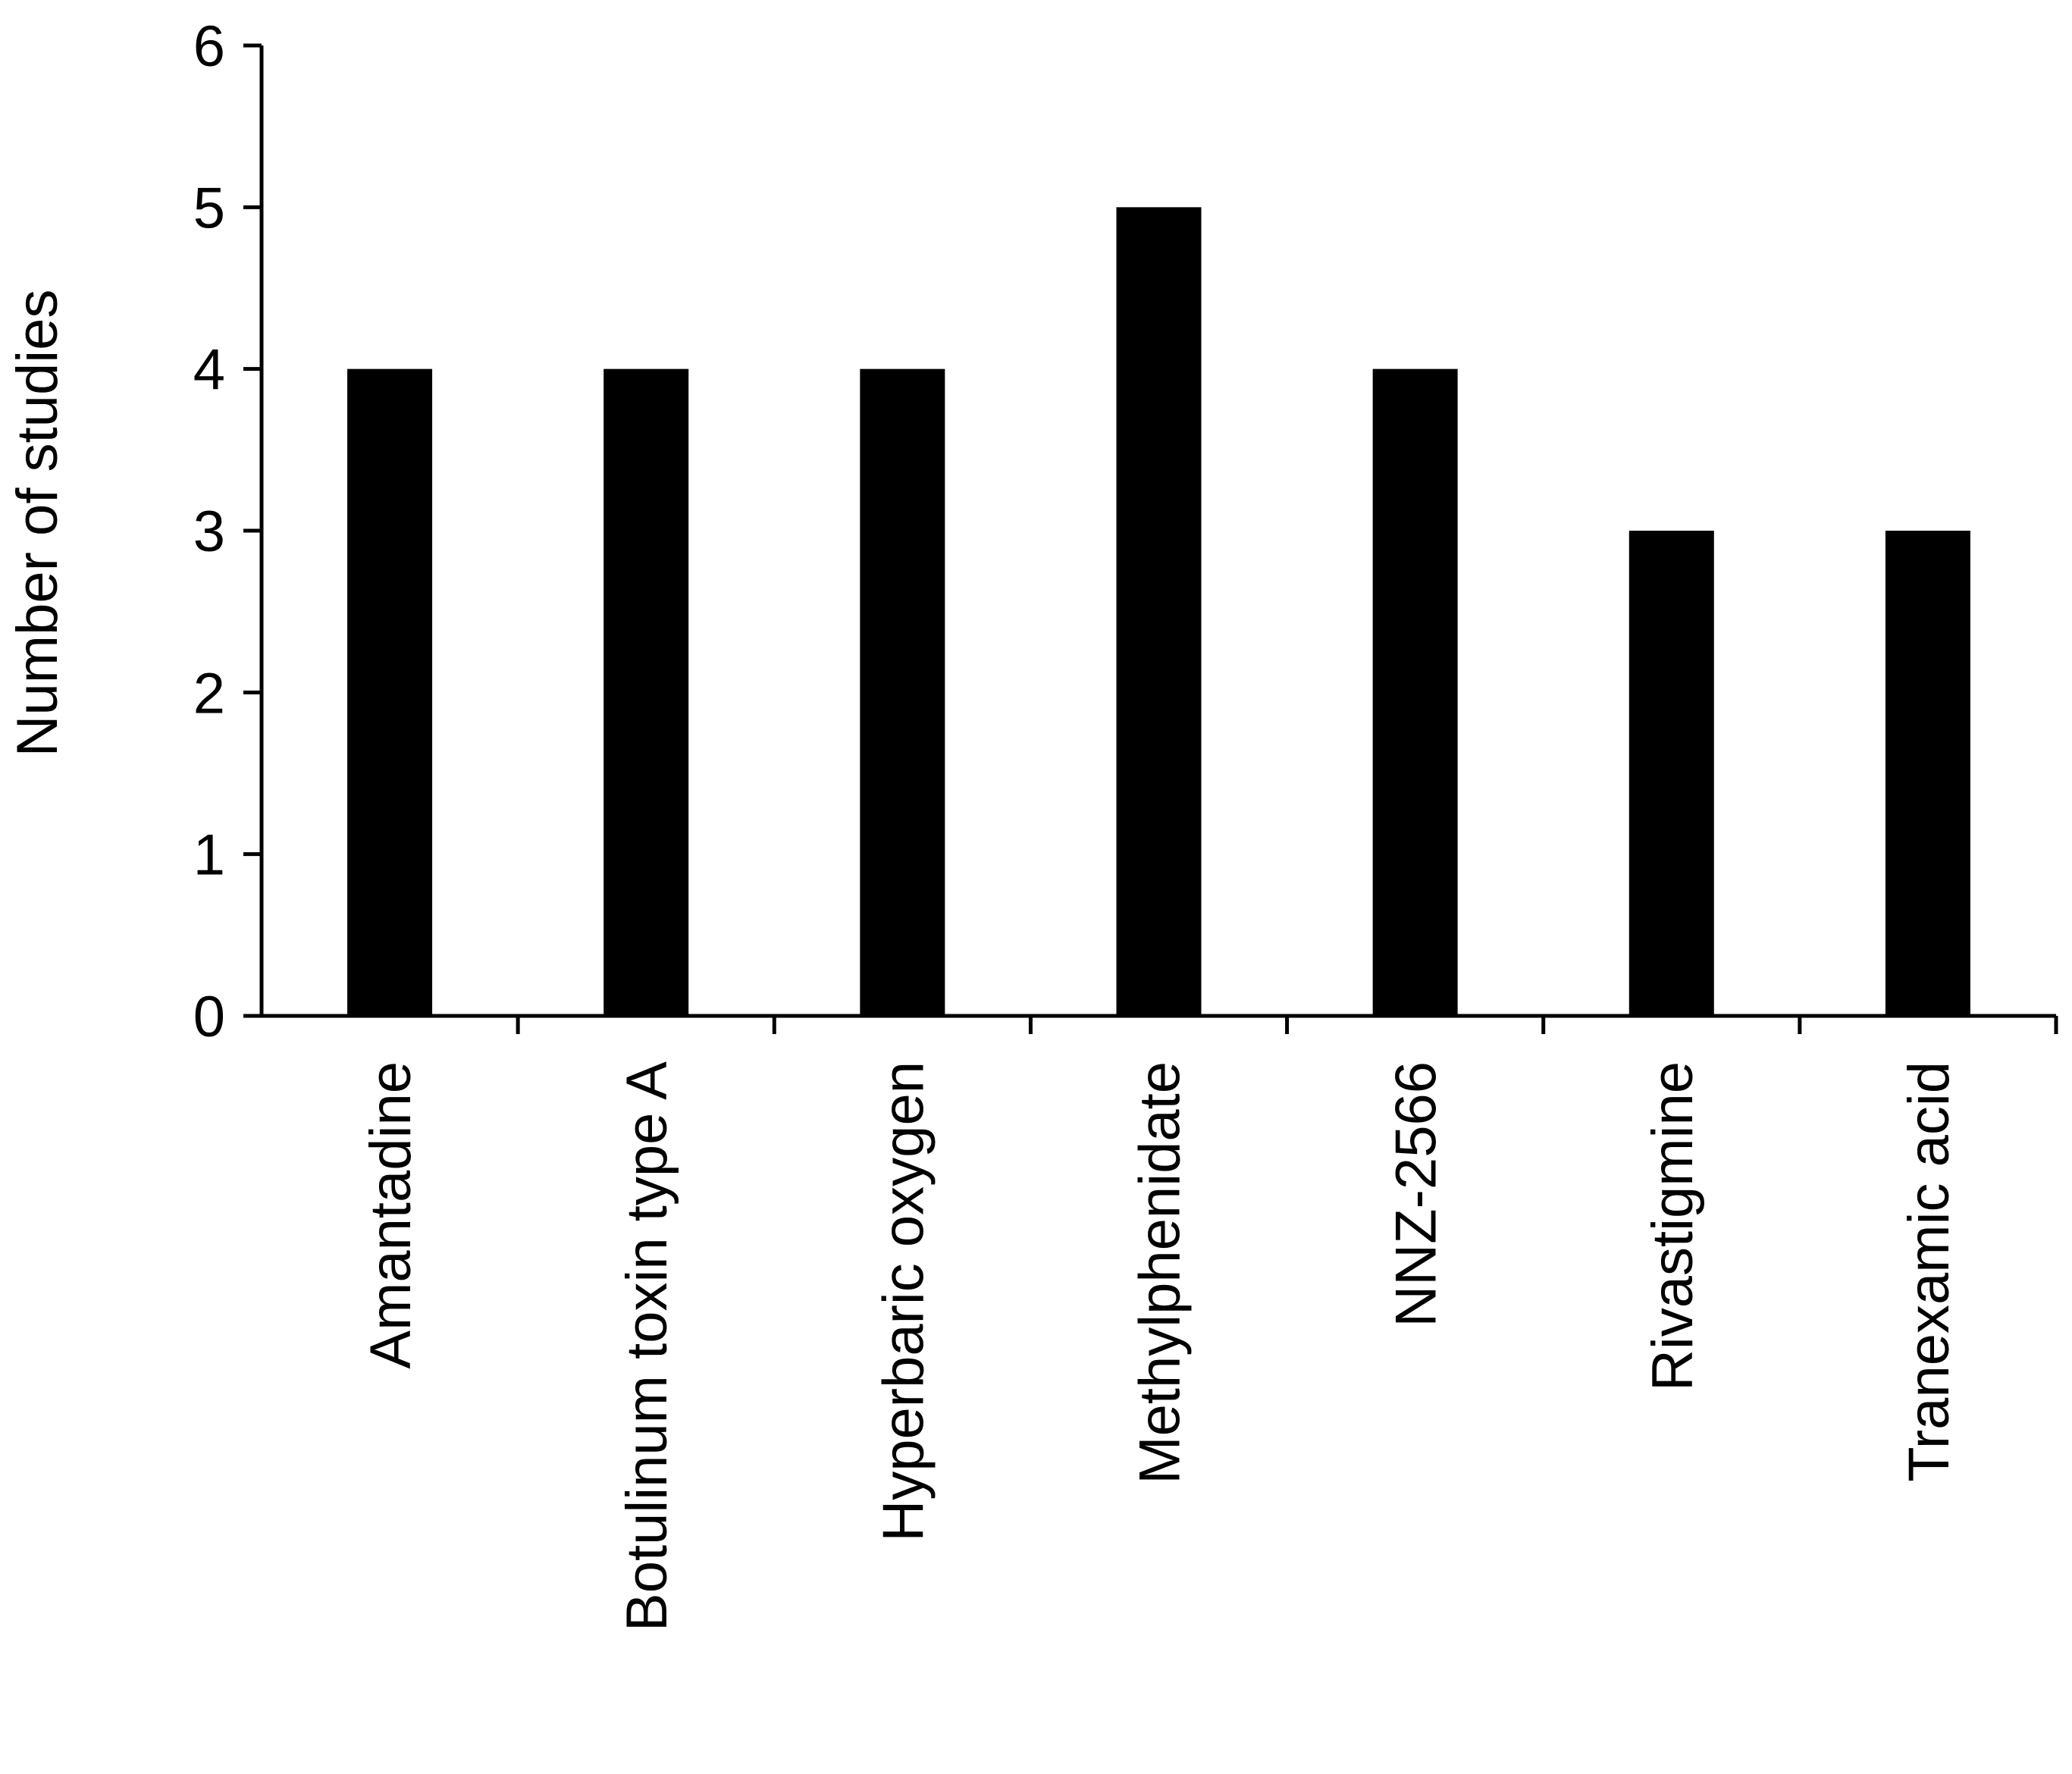 This screenshot has height=1774, width=2072. What do you see at coordinates (904, 1301) in the screenshot?
I see `x-tick-label: Hyperbaric oxygen` at bounding box center [904, 1301].